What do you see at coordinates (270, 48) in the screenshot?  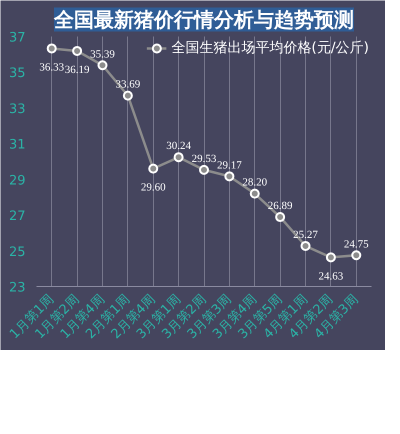 I see `legend-label: 全国生猪出场平均价格(元/公斤)` at bounding box center [270, 48].